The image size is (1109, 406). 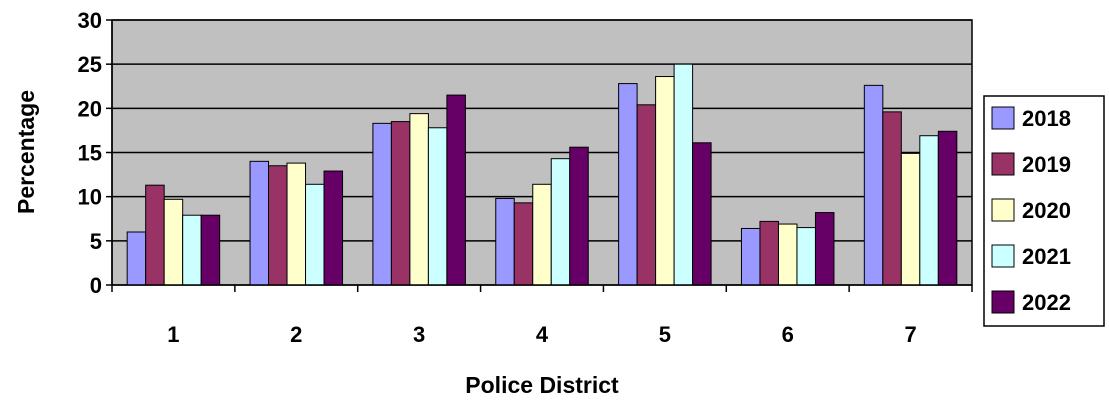 What do you see at coordinates (542, 385) in the screenshot?
I see `x-axis-title: Police District` at bounding box center [542, 385].